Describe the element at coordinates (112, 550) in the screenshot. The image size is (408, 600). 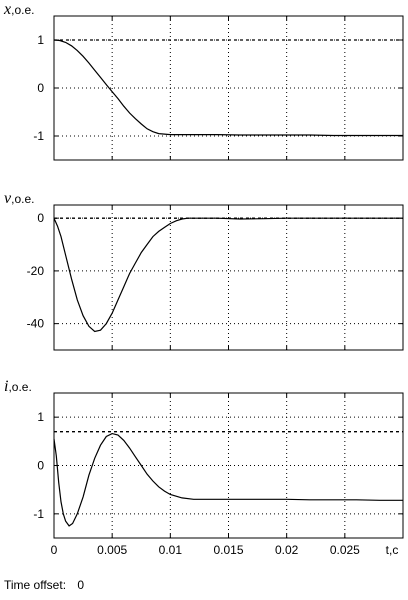
I see `x-tick-label: 0.005` at that location.